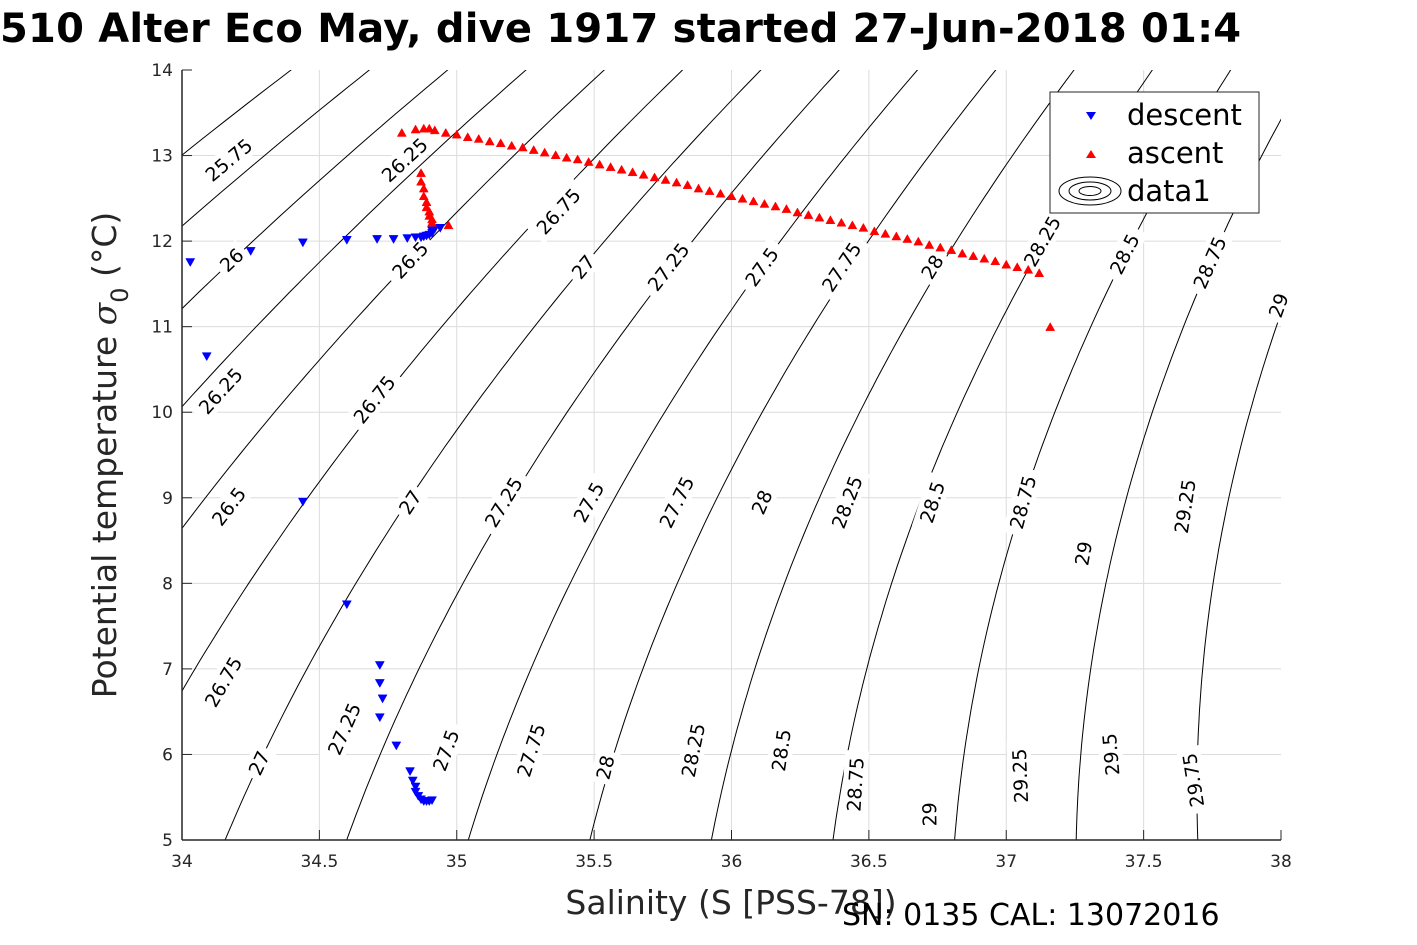 Image resolution: width=1417 pixels, height=945 pixels. Describe the element at coordinates (162, 242) in the screenshot. I see `y-tick-label: 12` at that location.